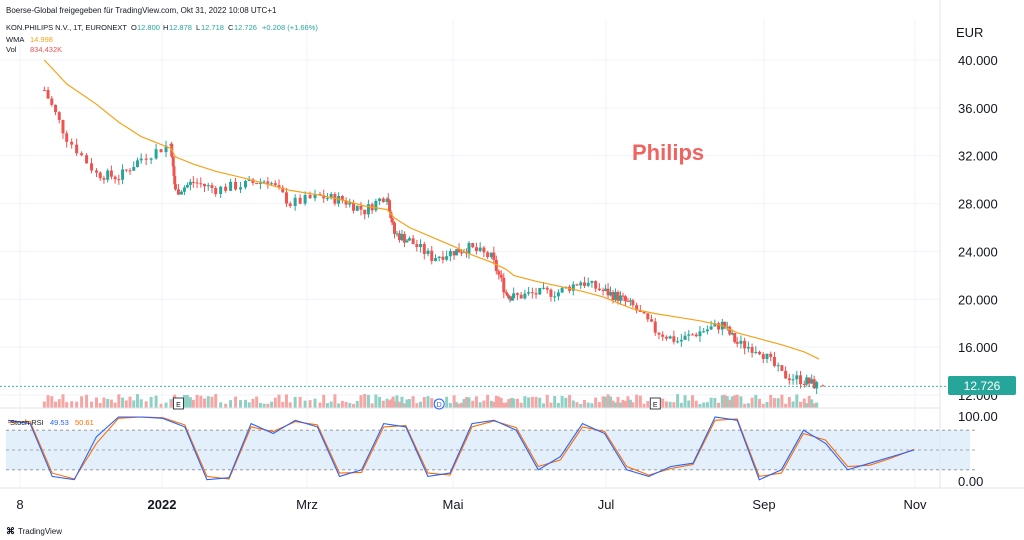  What do you see at coordinates (212, 27) in the screenshot?
I see `ohlc-low: 12.718` at bounding box center [212, 27].